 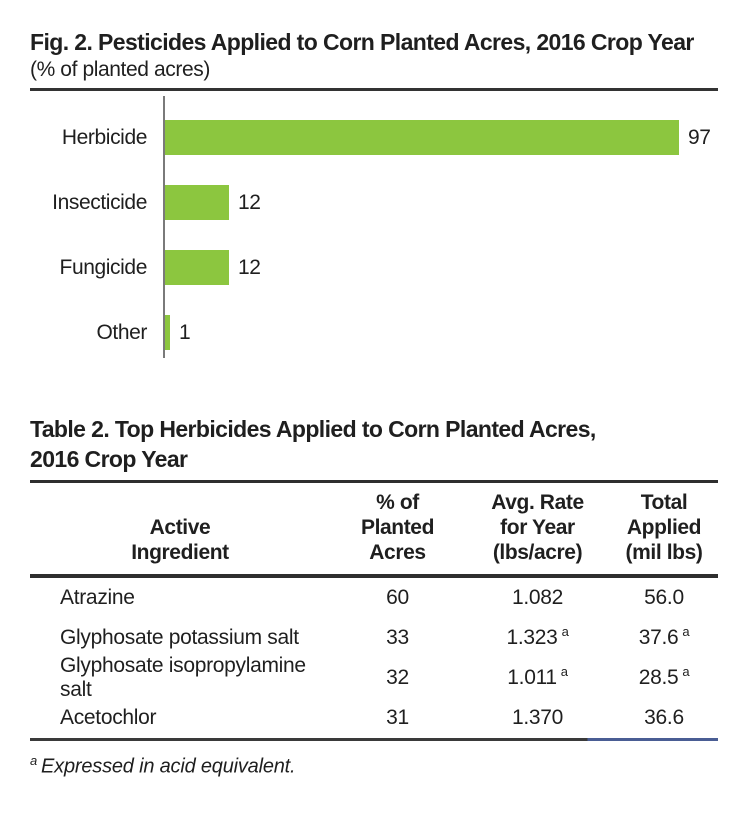 What do you see at coordinates (397, 717) in the screenshot?
I see `table-cell: 31` at bounding box center [397, 717].